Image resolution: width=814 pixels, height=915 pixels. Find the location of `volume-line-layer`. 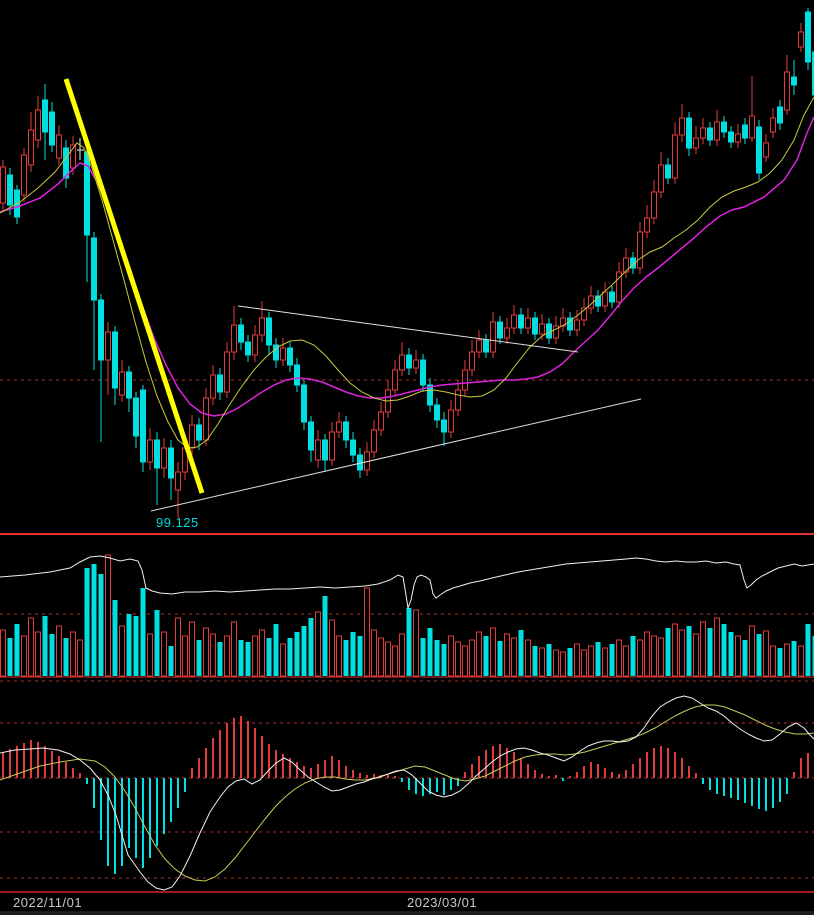

volume-line-layer is located at coordinates (407, 582).